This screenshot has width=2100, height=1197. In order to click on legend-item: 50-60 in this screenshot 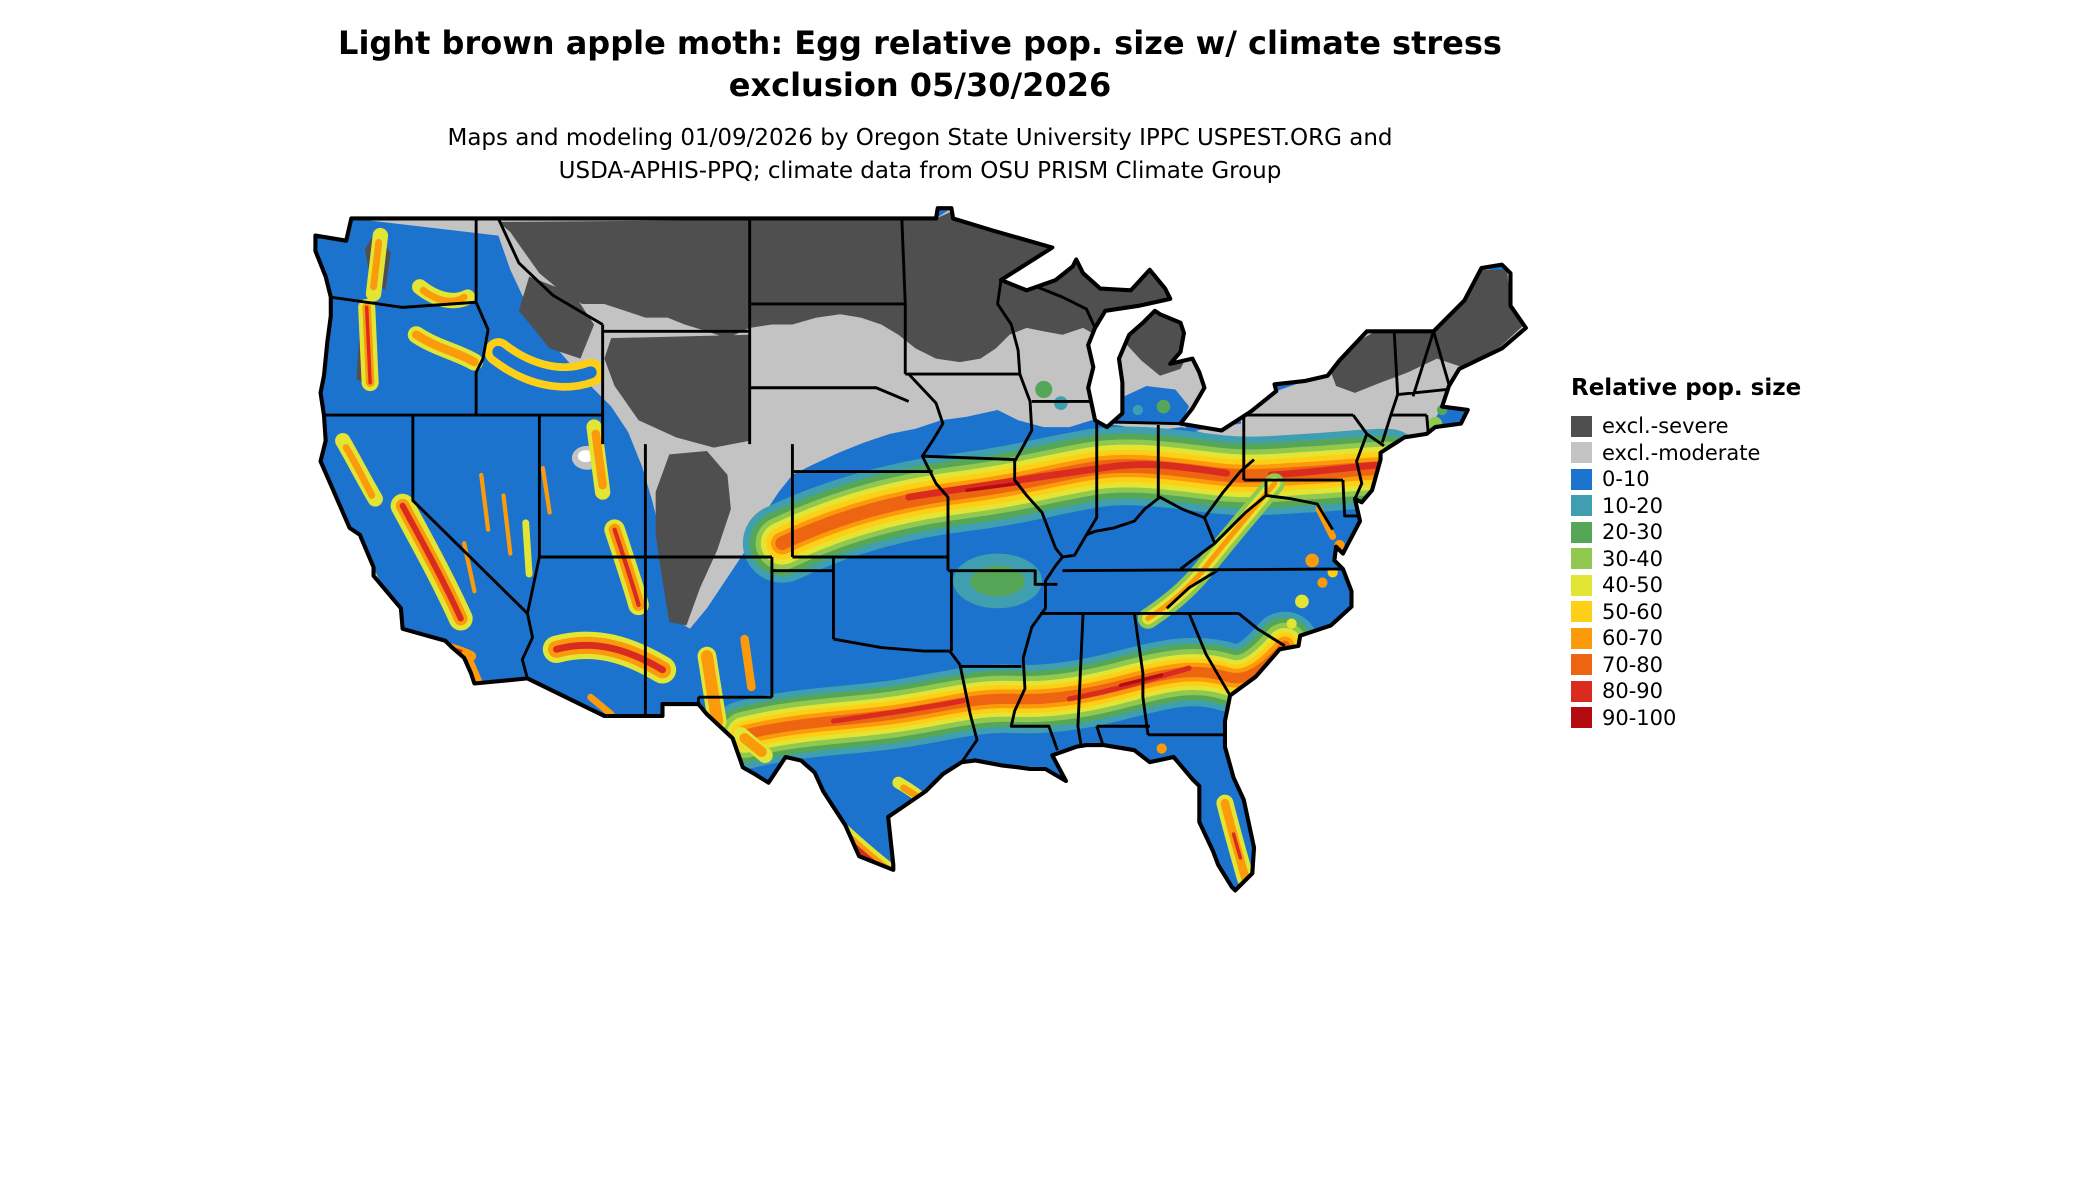, I will do `click(1686, 612)`.